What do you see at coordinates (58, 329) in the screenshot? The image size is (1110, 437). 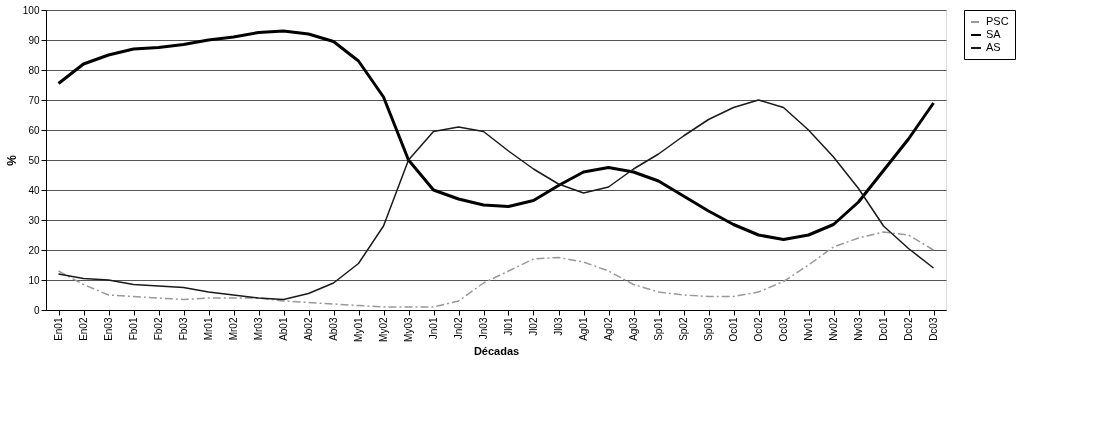 I see `x-tick-label: En01` at bounding box center [58, 329].